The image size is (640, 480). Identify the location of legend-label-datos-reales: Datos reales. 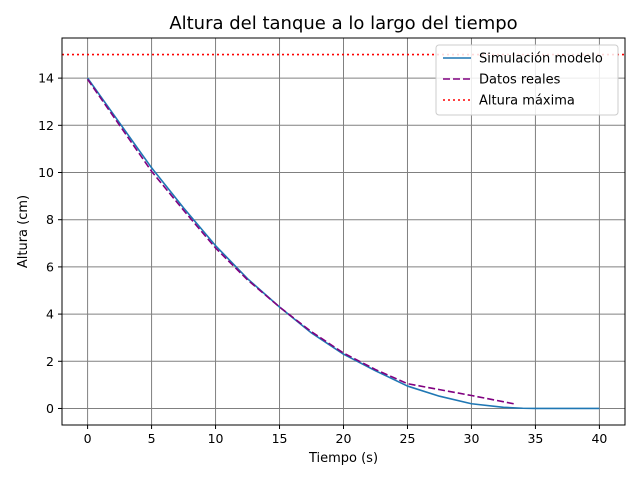
(520, 80).